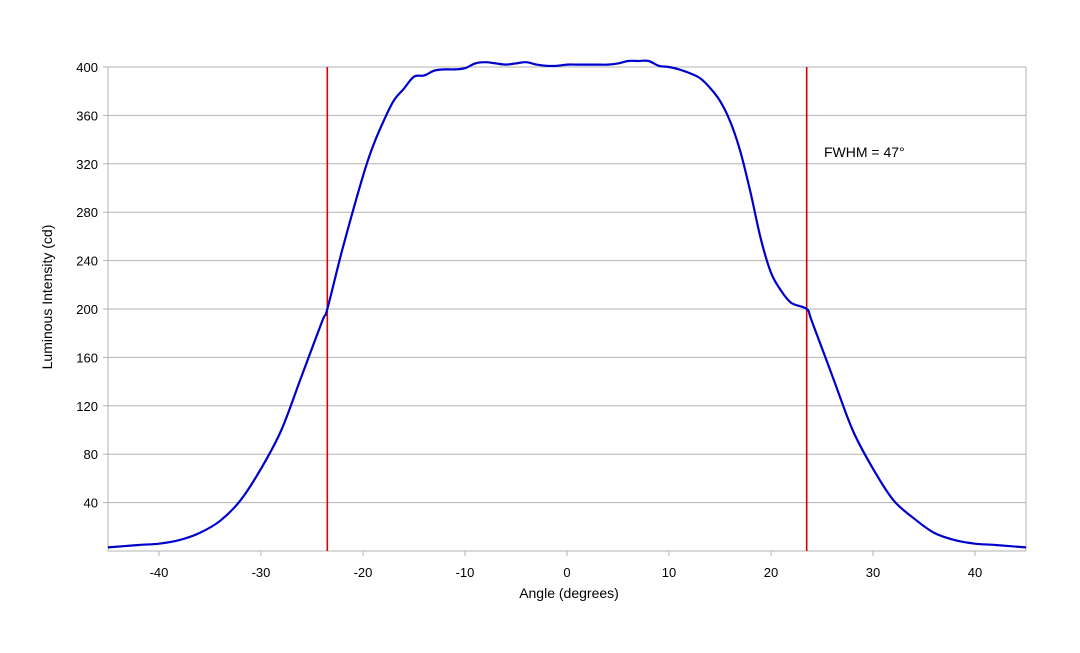 This screenshot has height=653, width=1080. Describe the element at coordinates (771, 572) in the screenshot. I see `x-tick-label: 20` at that location.